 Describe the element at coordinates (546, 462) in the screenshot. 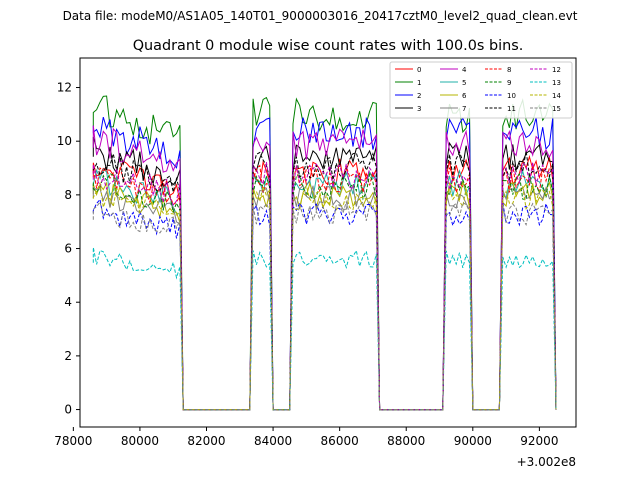

I see `x-offset-label: +3.002e8` at that location.